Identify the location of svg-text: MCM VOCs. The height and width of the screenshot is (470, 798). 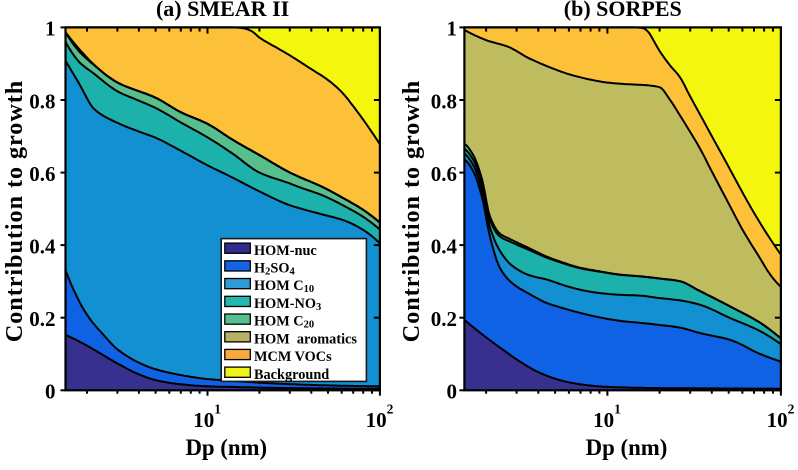
(293, 357).